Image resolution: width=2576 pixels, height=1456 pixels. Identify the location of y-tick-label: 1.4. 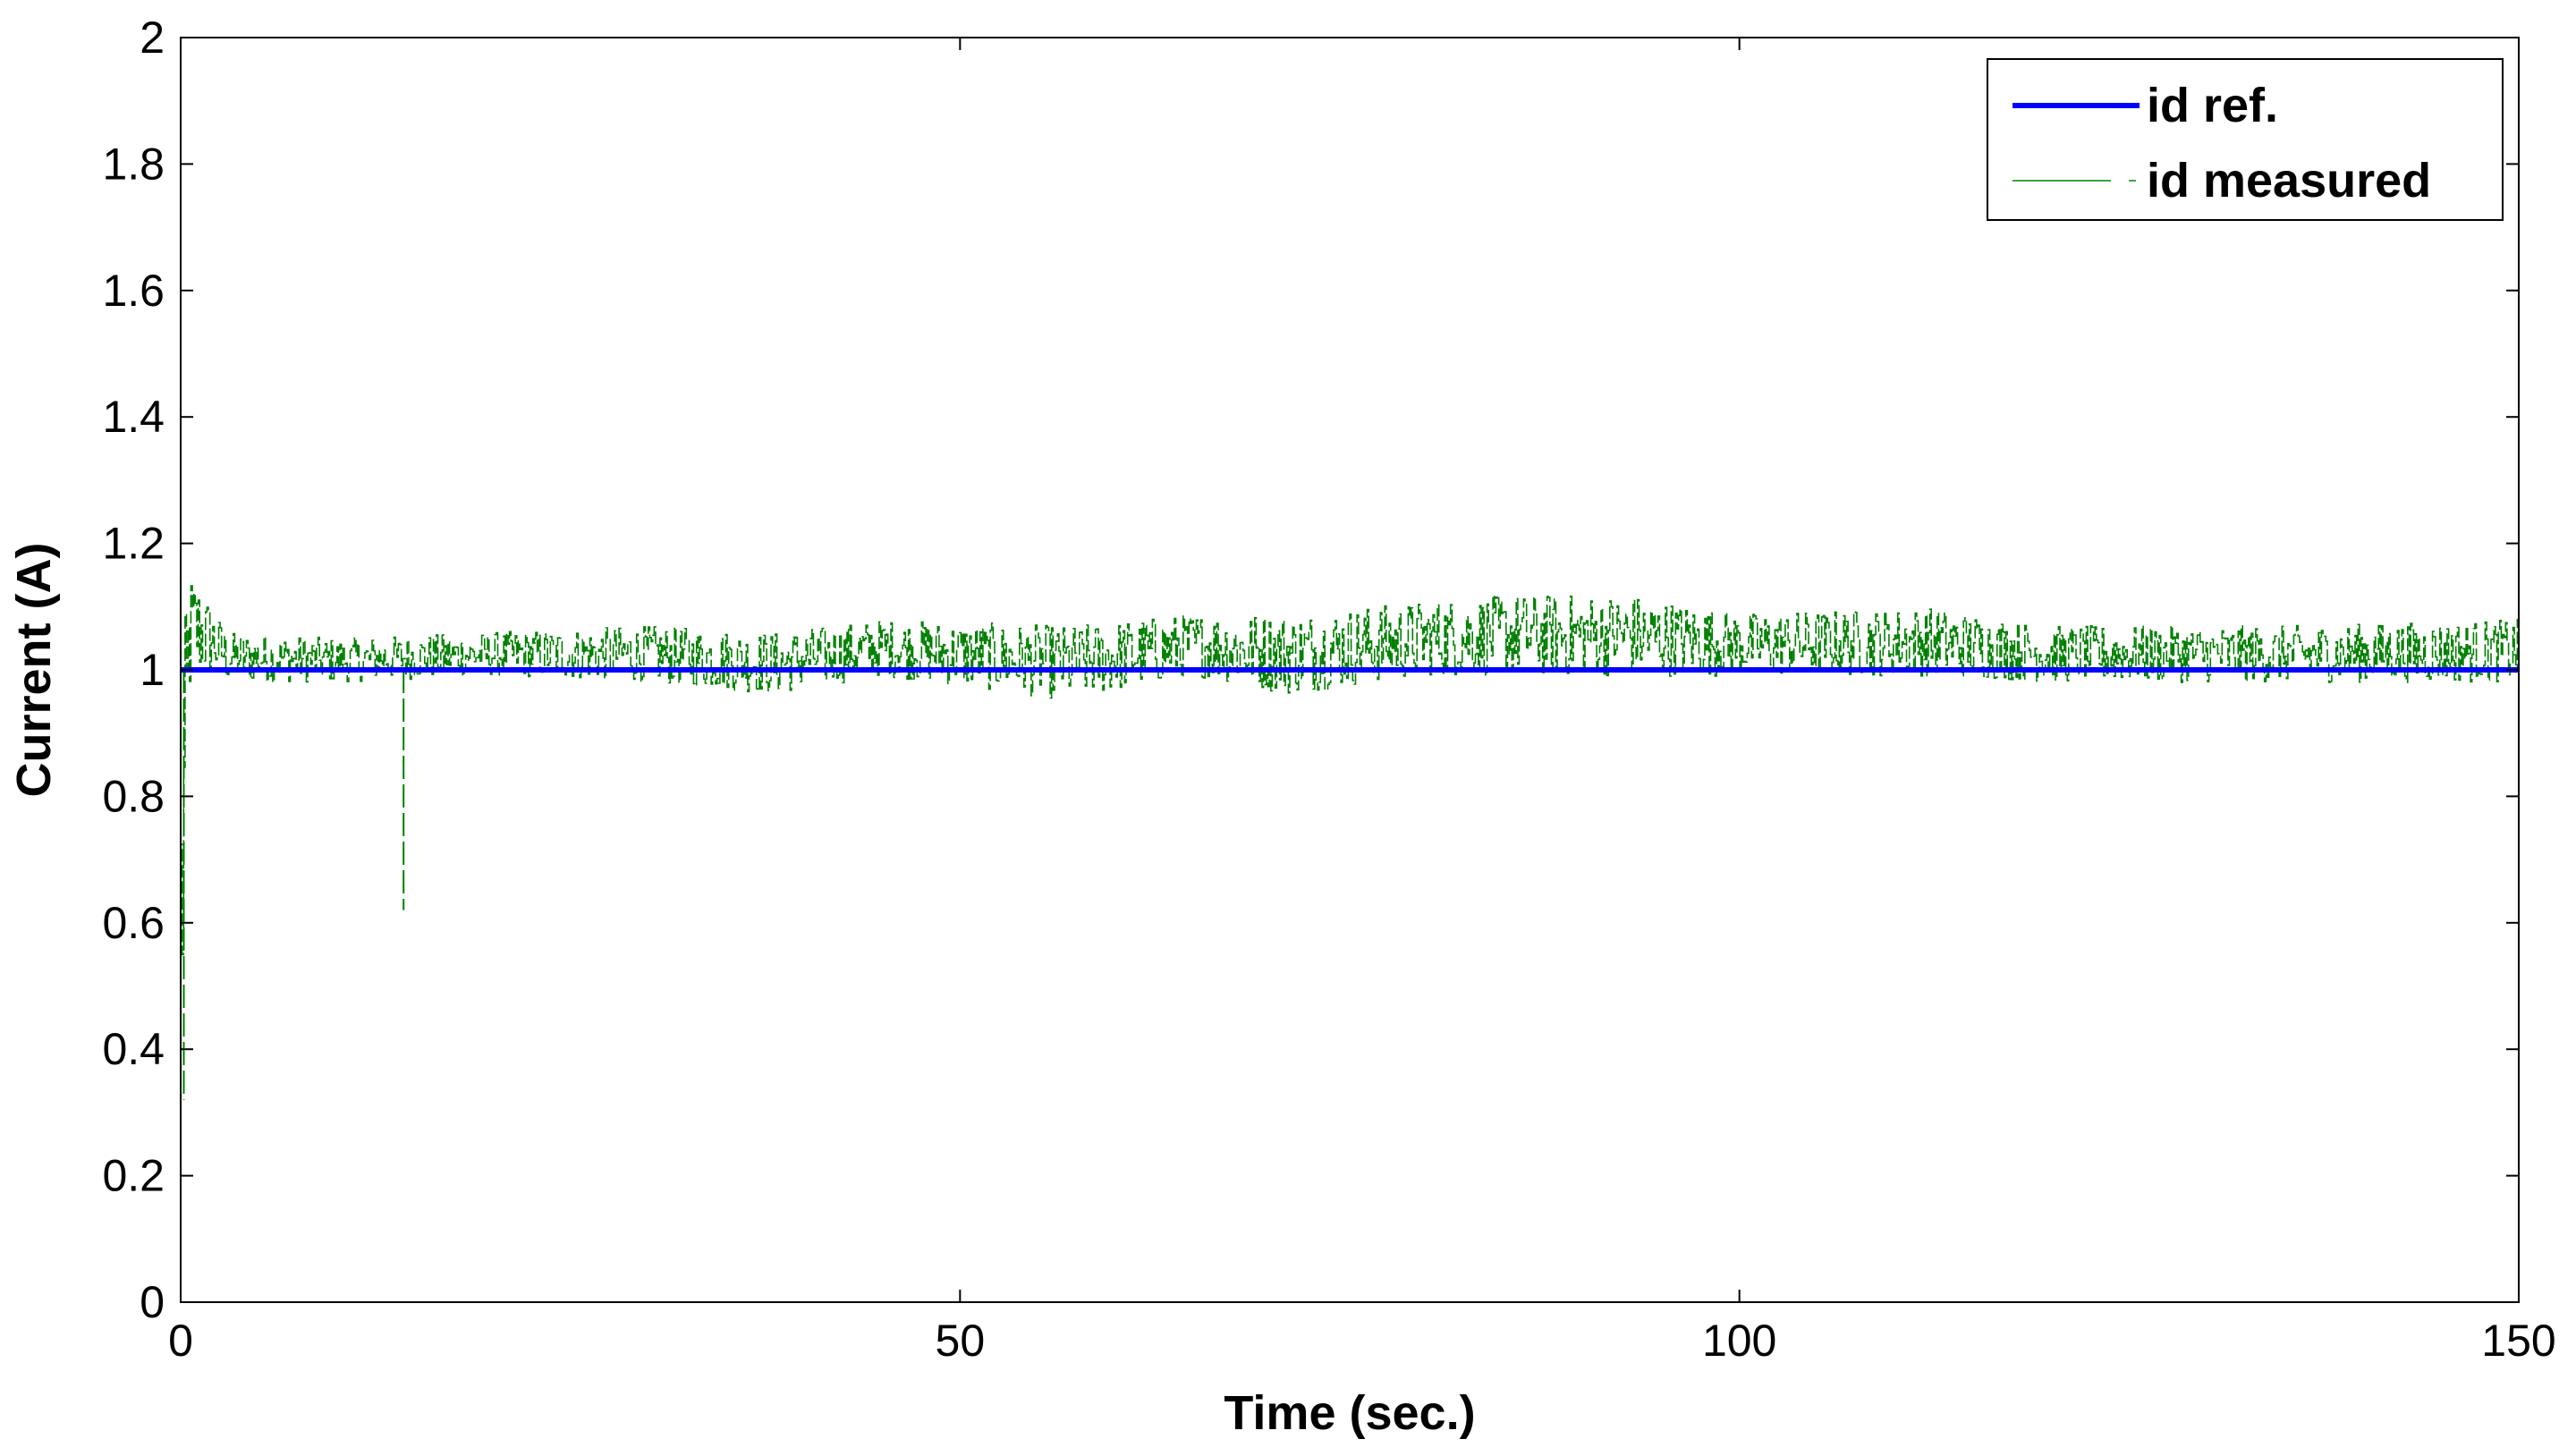
(133, 417).